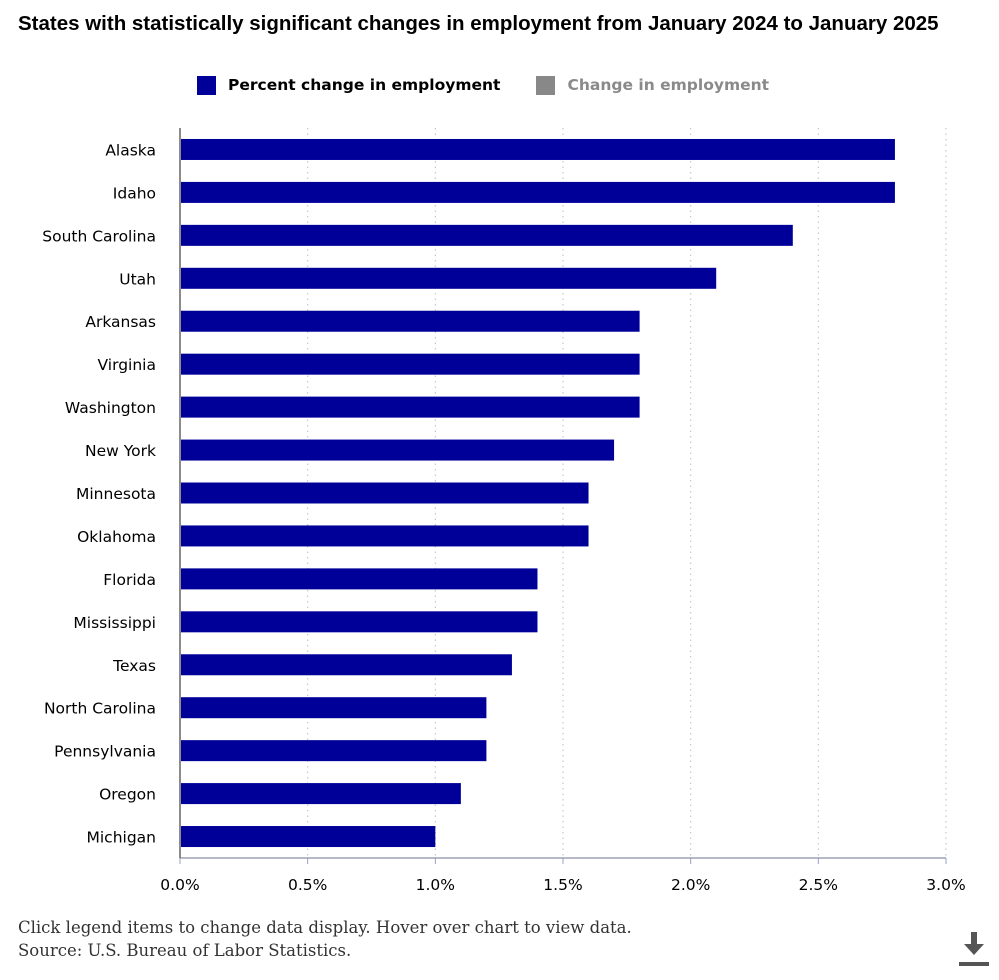 This screenshot has width=999, height=980. I want to click on category-label: Washington, so click(110, 408).